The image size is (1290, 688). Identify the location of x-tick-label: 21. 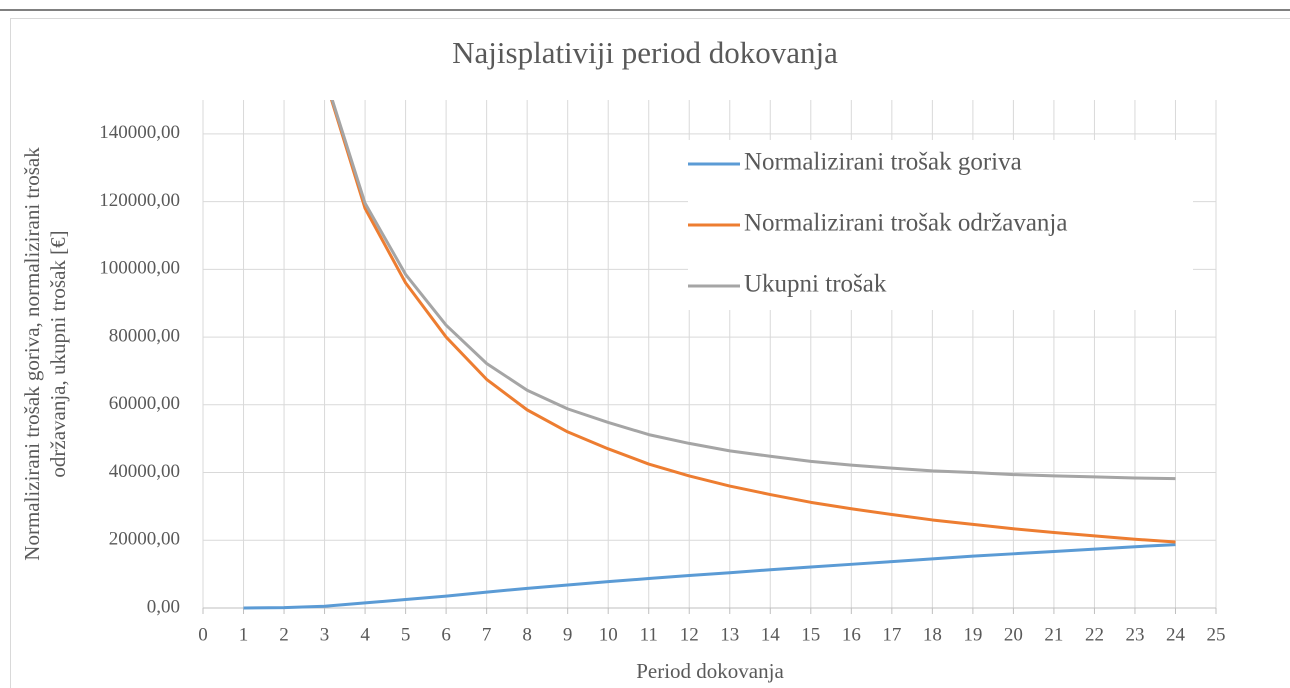
(1053, 634).